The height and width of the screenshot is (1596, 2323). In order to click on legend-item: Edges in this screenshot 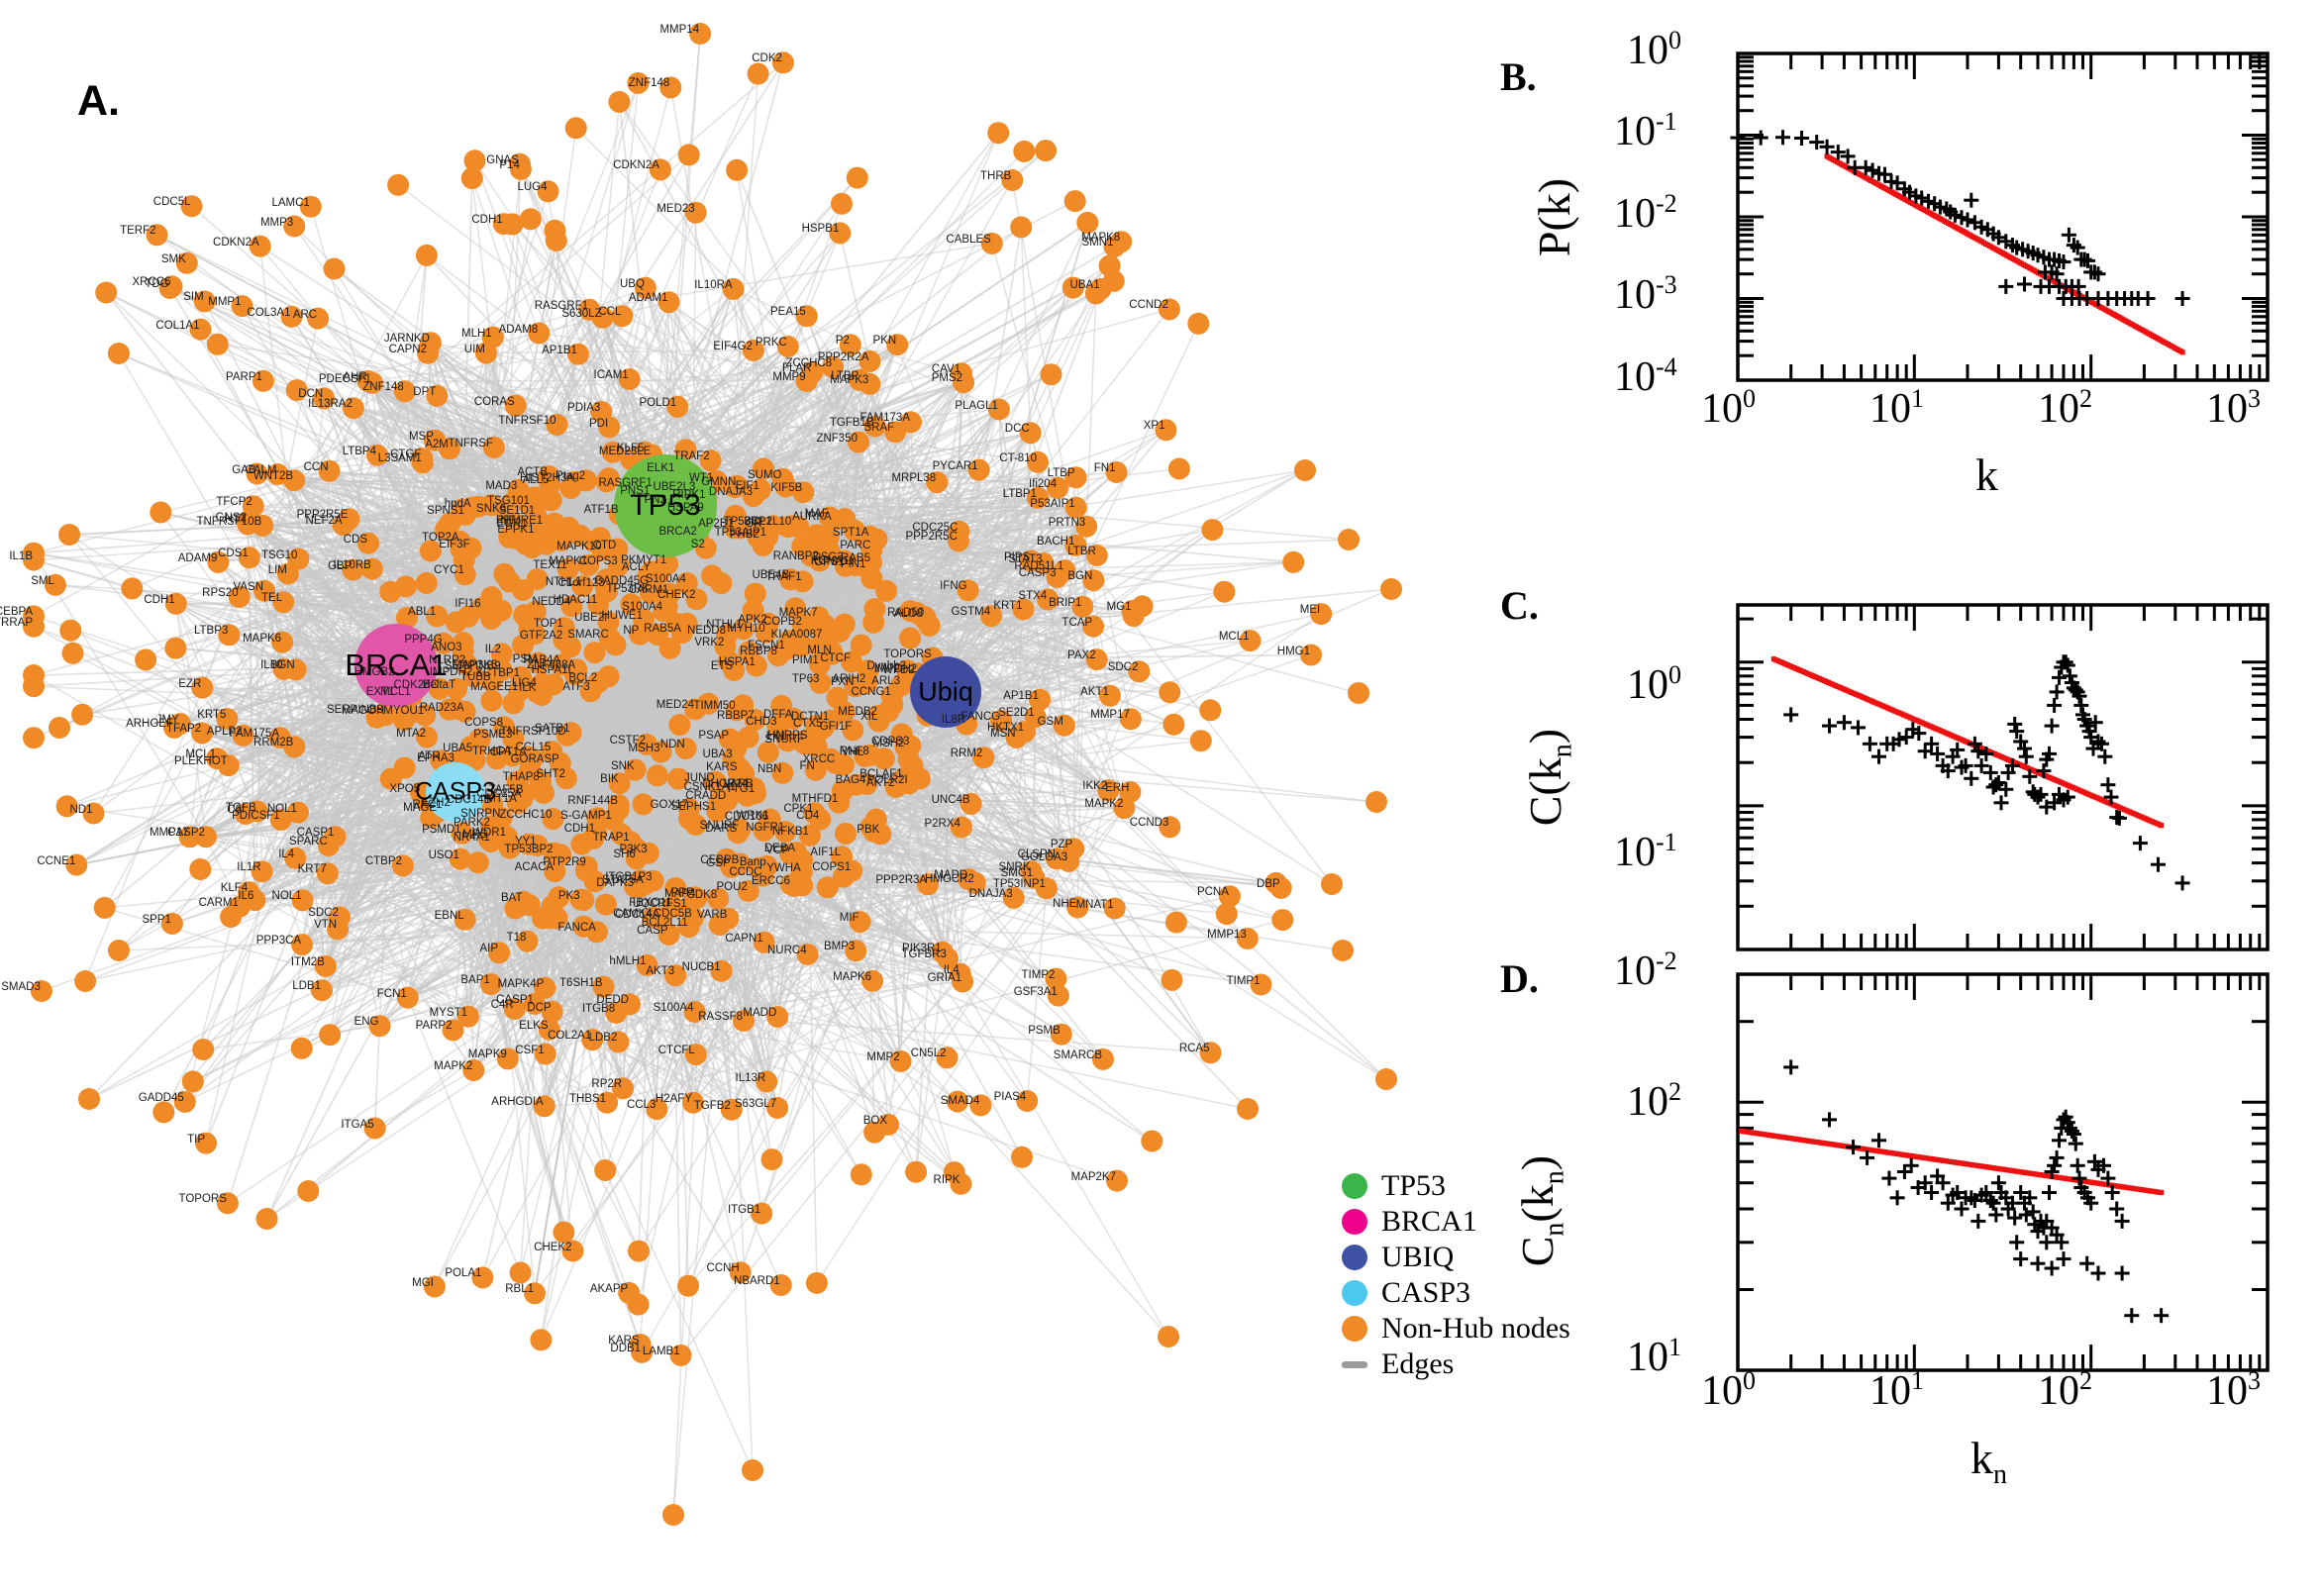, I will do `click(1456, 1364)`.